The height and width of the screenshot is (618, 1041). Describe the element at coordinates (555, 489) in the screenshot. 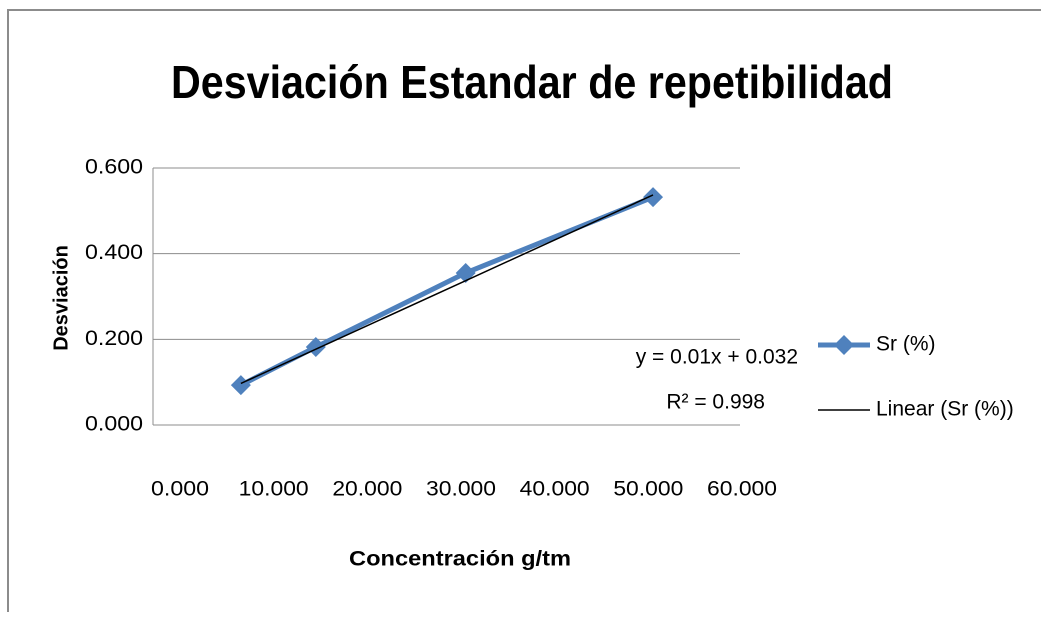

I see `x-tick-label: 40.000` at that location.